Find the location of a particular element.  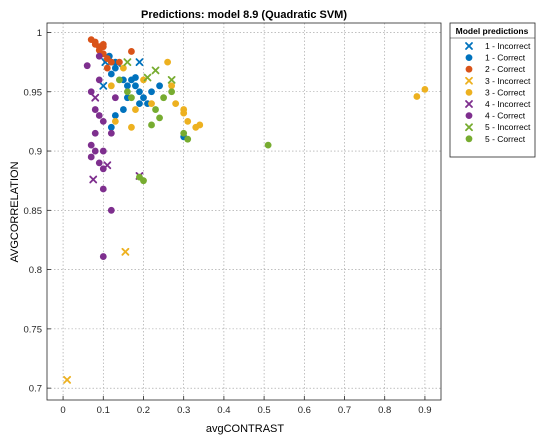

legend-entry: 5 - Correct is located at coordinates (495, 139).